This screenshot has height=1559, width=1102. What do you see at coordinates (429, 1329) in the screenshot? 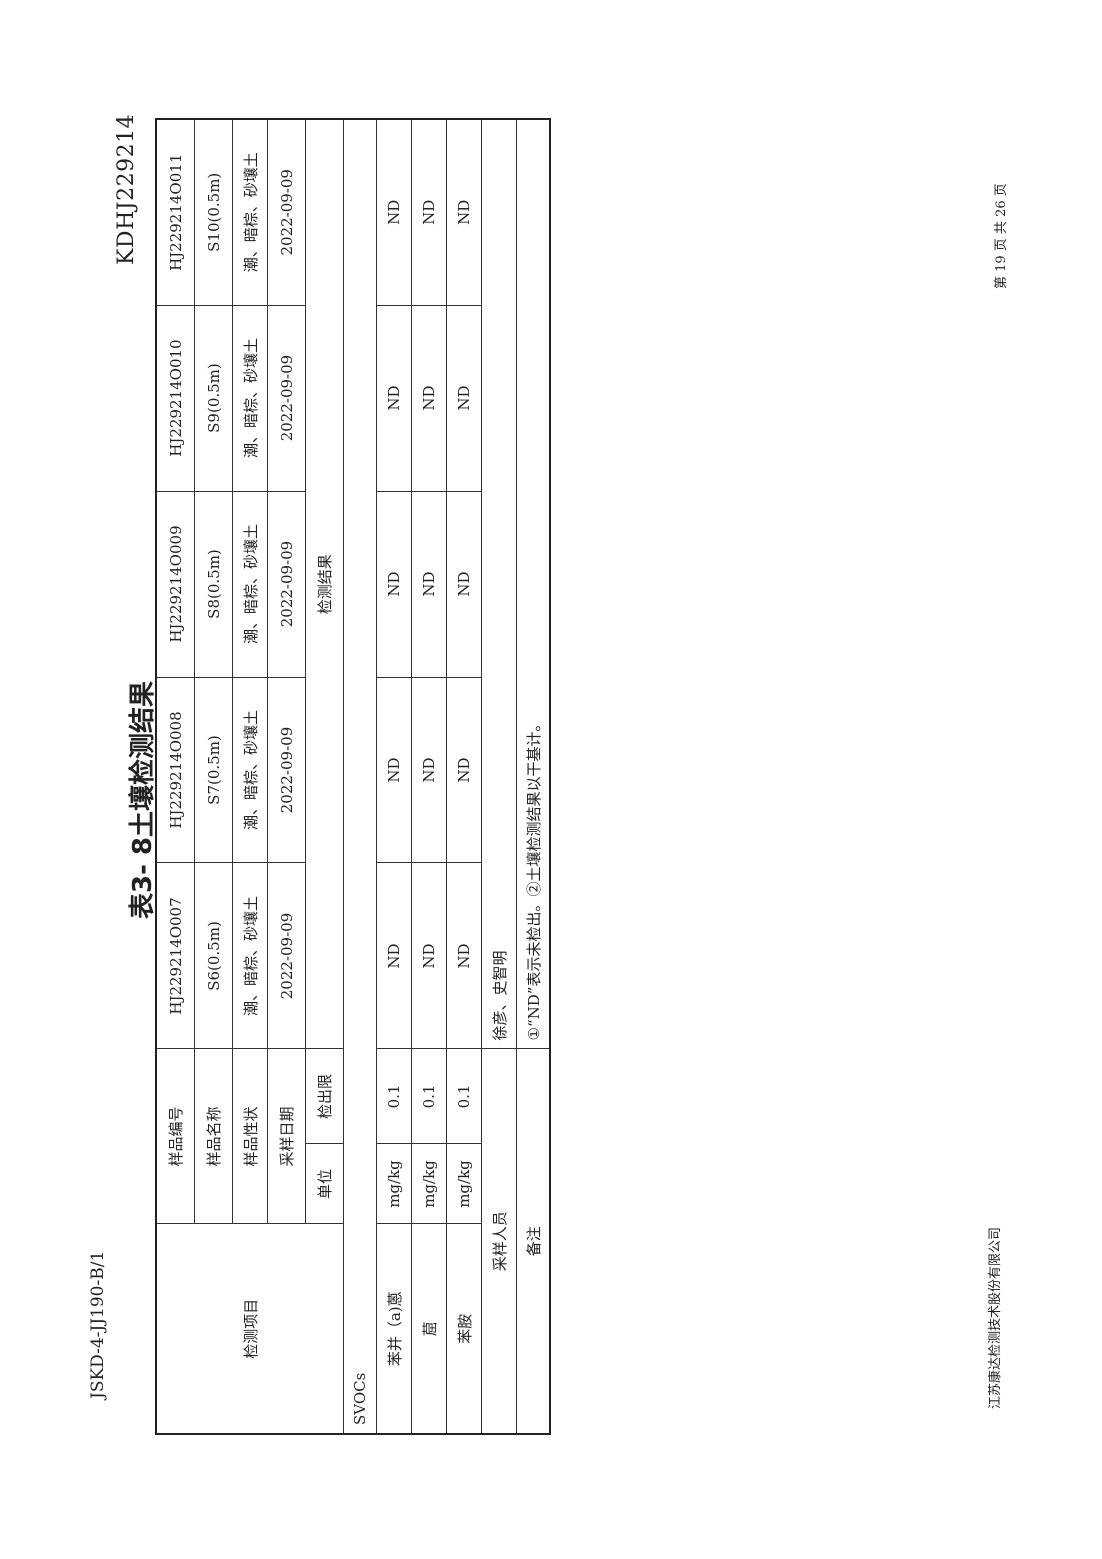
I see `item-name: 䓛` at bounding box center [429, 1329].